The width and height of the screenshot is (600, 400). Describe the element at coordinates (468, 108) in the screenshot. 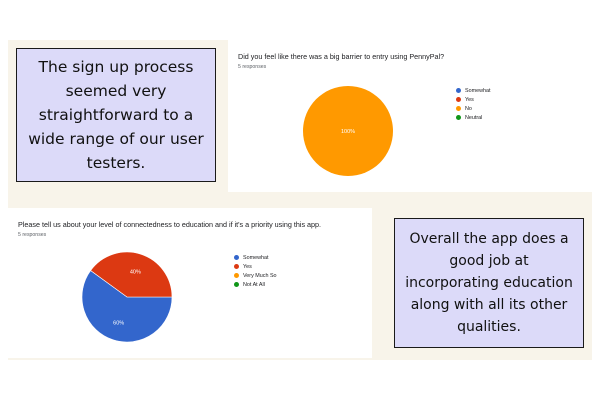

I see `chart1-legend-label: No` at that location.